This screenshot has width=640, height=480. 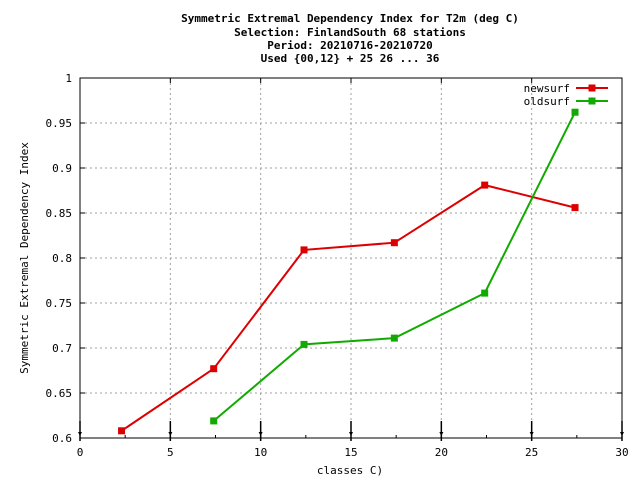 What do you see at coordinates (170, 452) in the screenshot?
I see `x-tick-label: 5` at bounding box center [170, 452].